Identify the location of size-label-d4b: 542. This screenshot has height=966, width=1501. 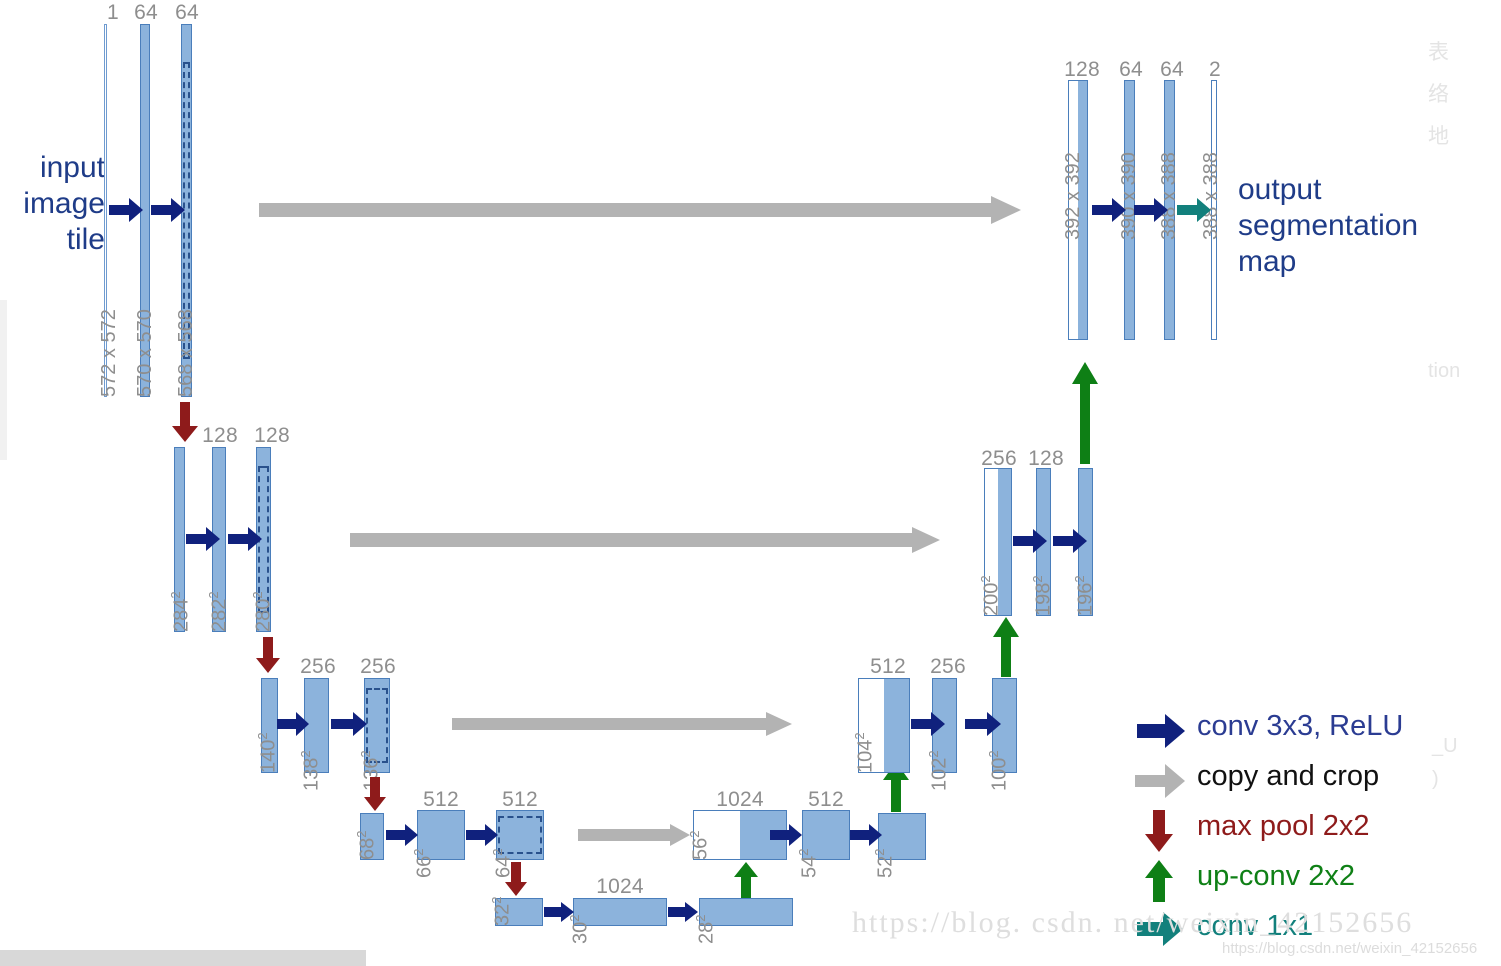
(808, 863).